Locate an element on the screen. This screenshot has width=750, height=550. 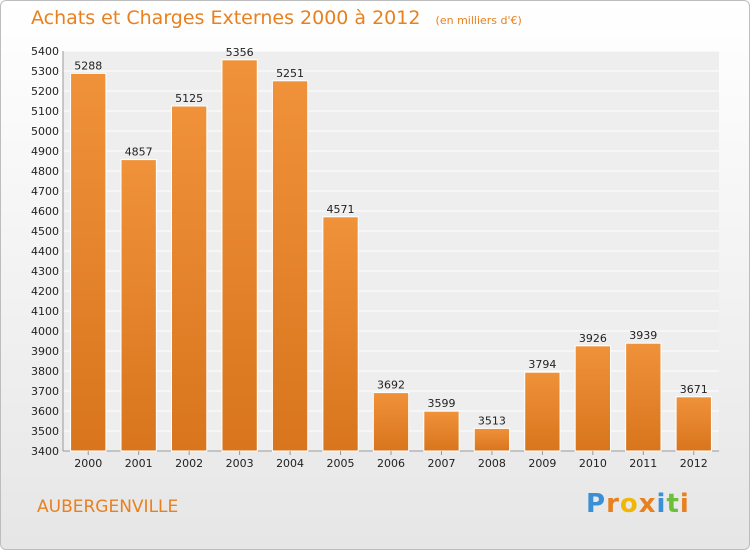
x-tick-label: 2005 is located at coordinates (341, 463).